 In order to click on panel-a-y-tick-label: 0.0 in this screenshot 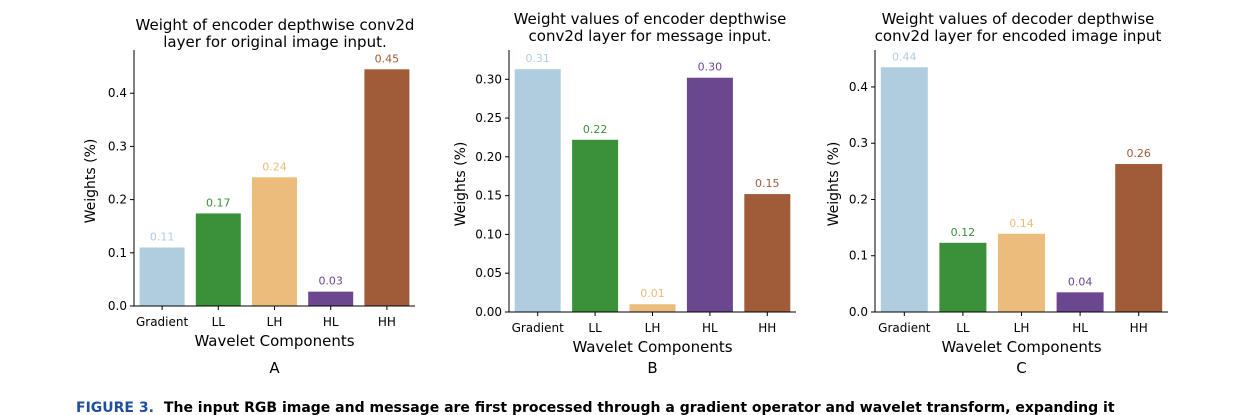, I will do `click(117, 306)`.